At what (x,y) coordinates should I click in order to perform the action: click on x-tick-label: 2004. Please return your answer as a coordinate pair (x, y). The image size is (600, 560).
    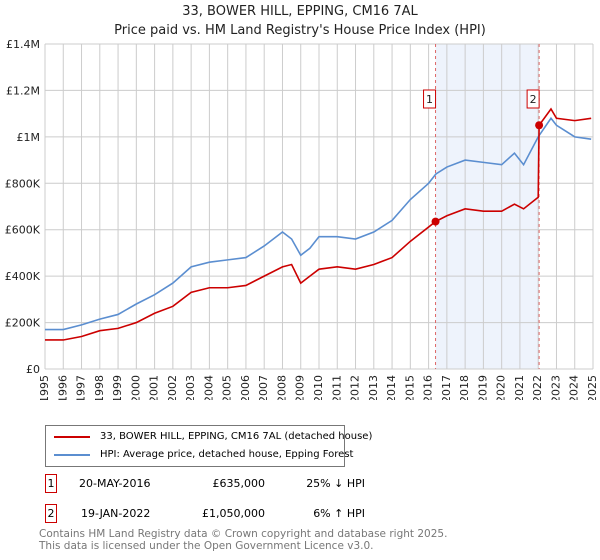
    Looking at the image, I should click on (208, 387).